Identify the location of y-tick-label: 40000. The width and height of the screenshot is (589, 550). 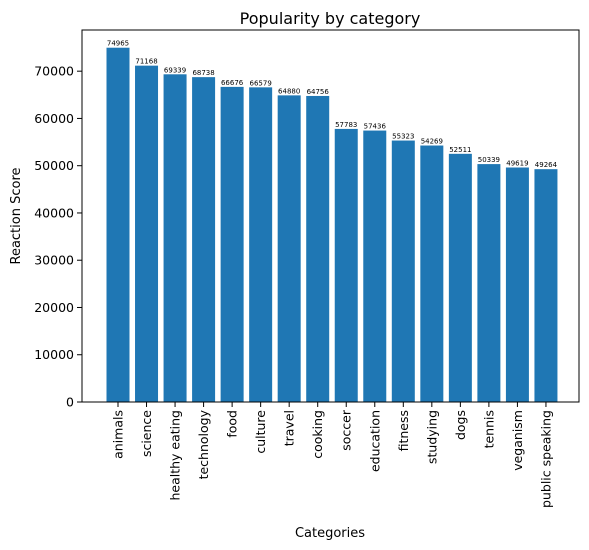
(54, 212).